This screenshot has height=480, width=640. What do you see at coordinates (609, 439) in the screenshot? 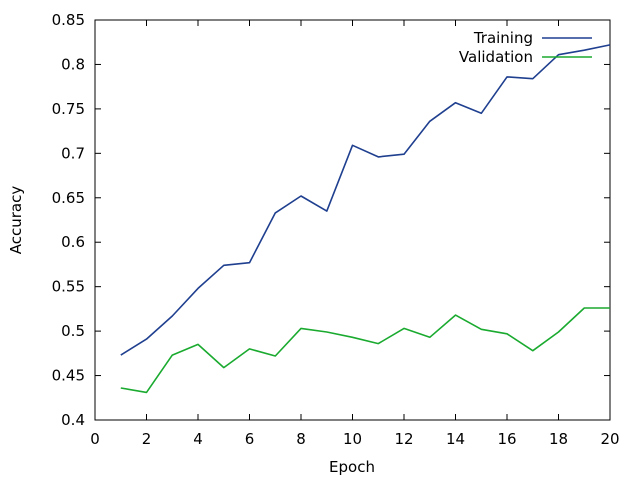
I see `x-tick-label: 20` at bounding box center [609, 439].